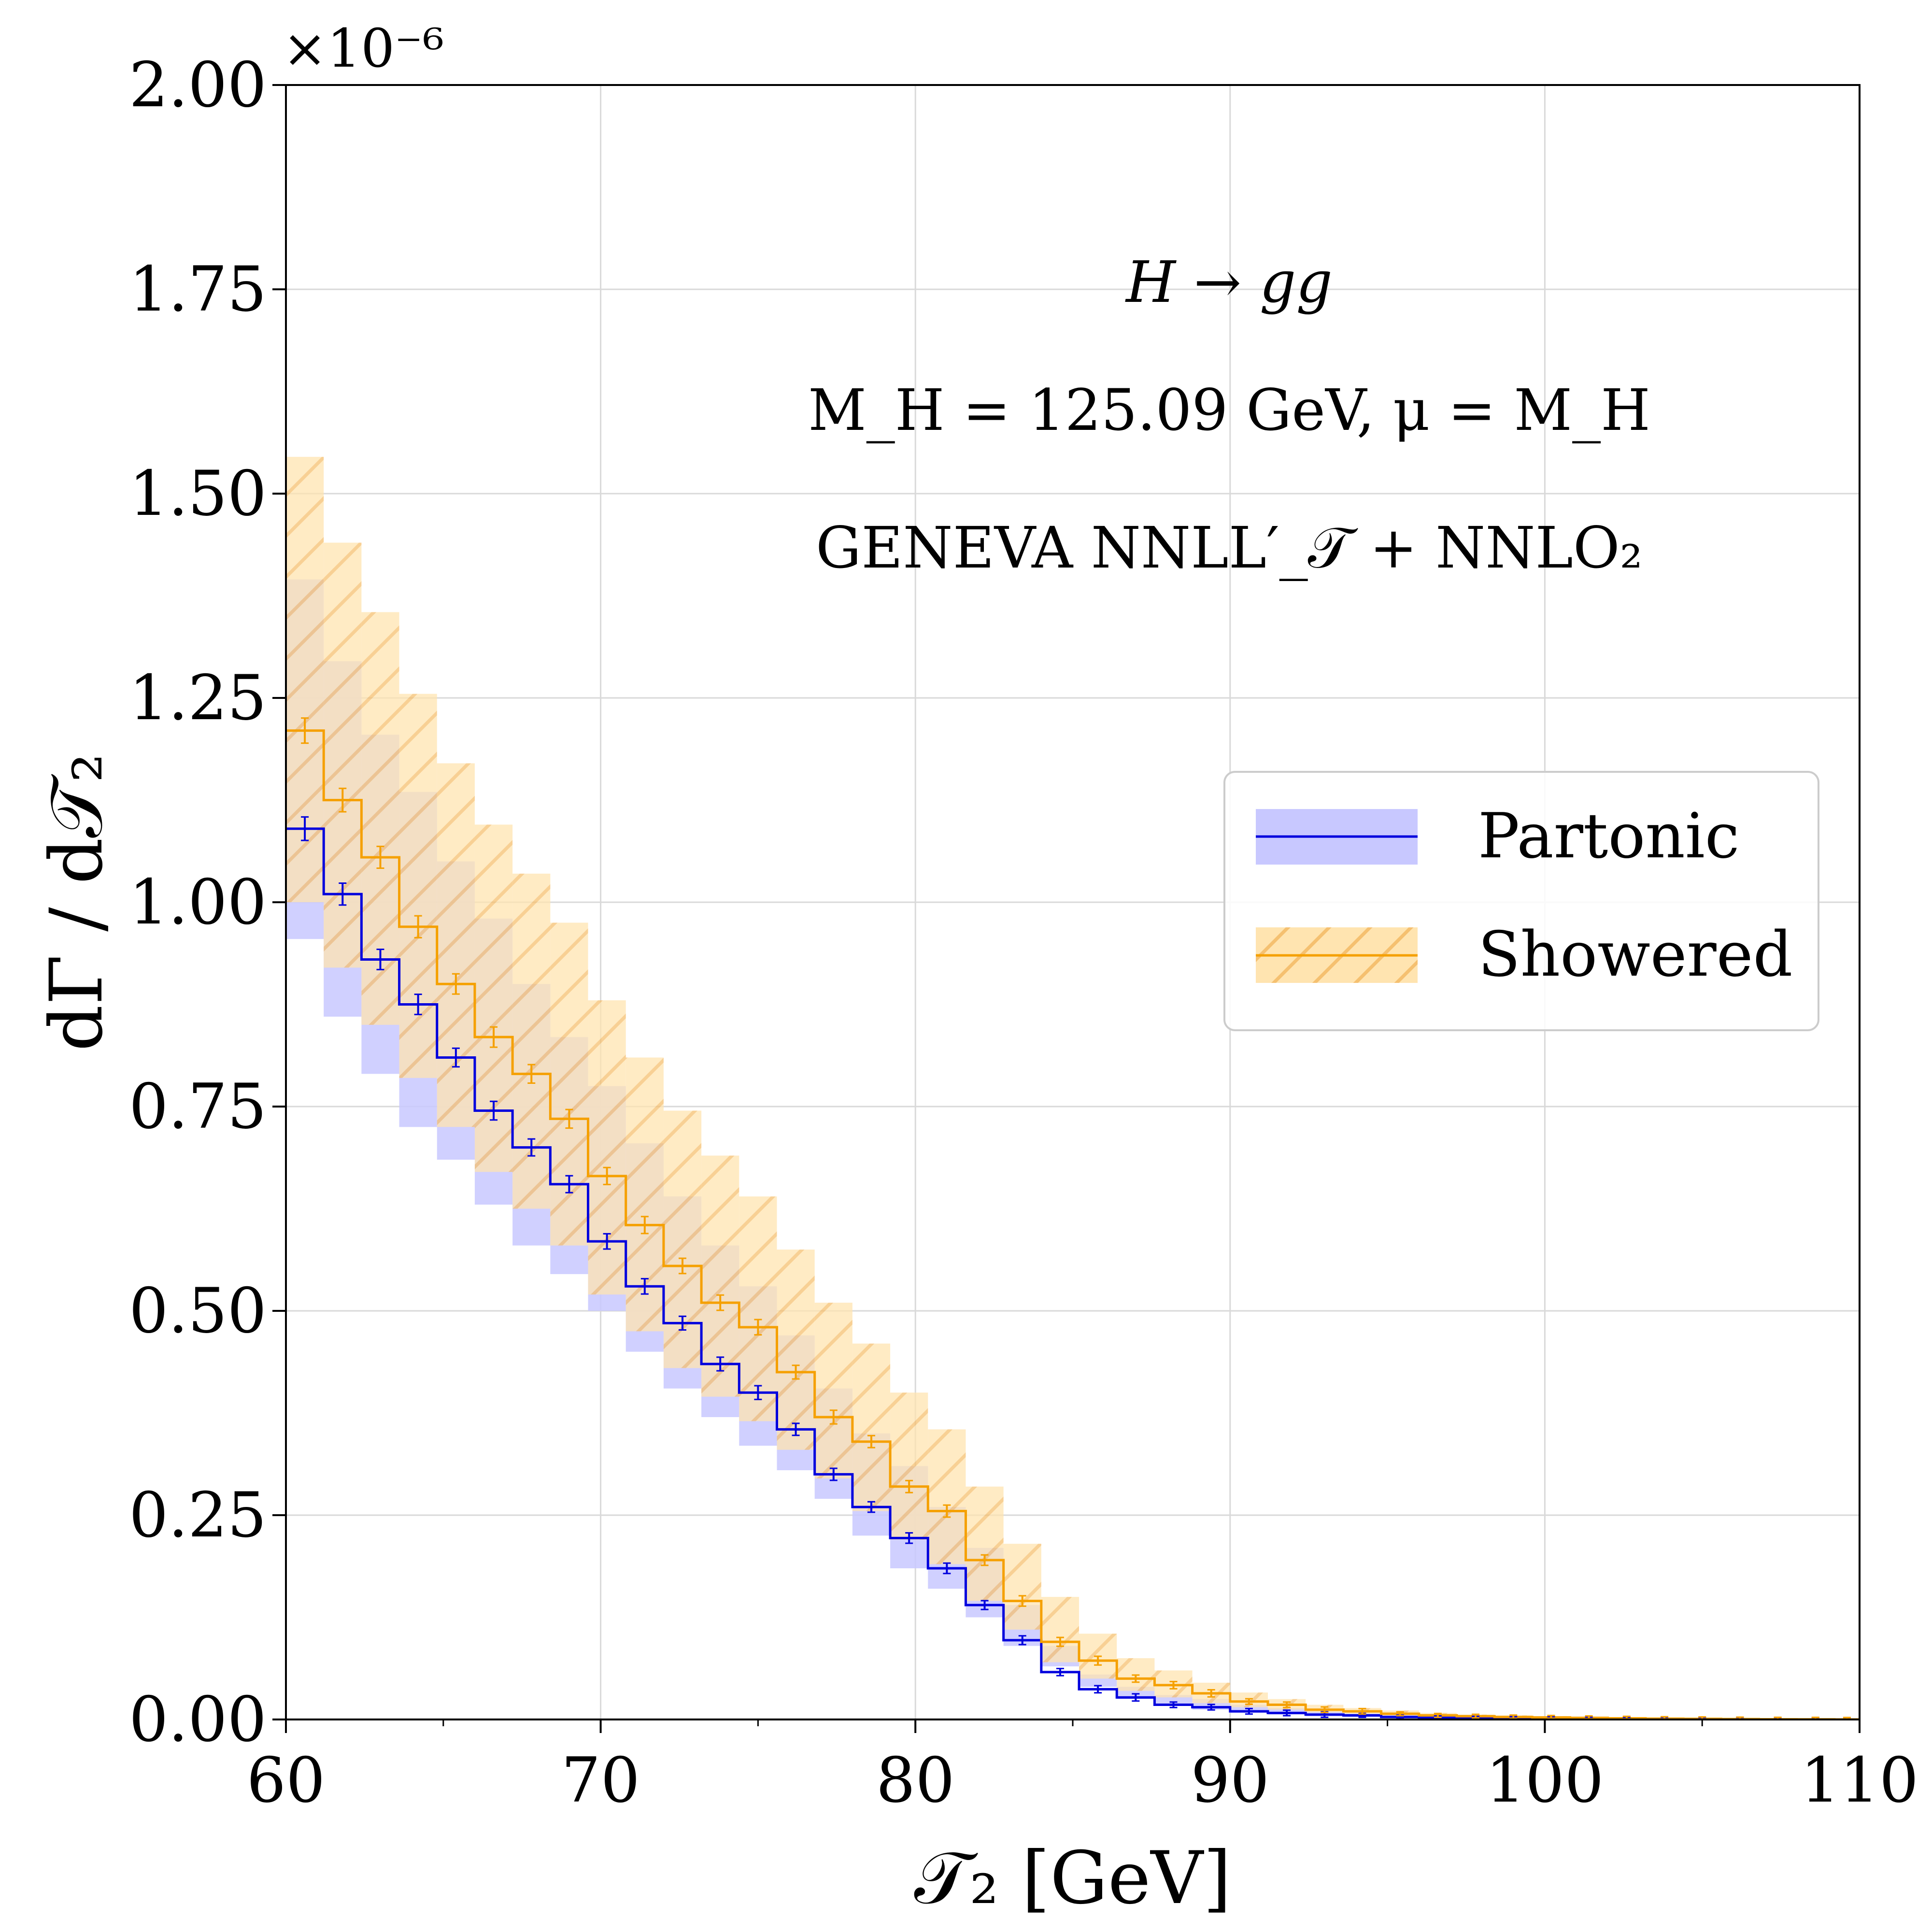 This screenshot has height=1932, width=1932. What do you see at coordinates (363, 48) in the screenshot?
I see `y-scale-label: ×10⁻⁶` at bounding box center [363, 48].